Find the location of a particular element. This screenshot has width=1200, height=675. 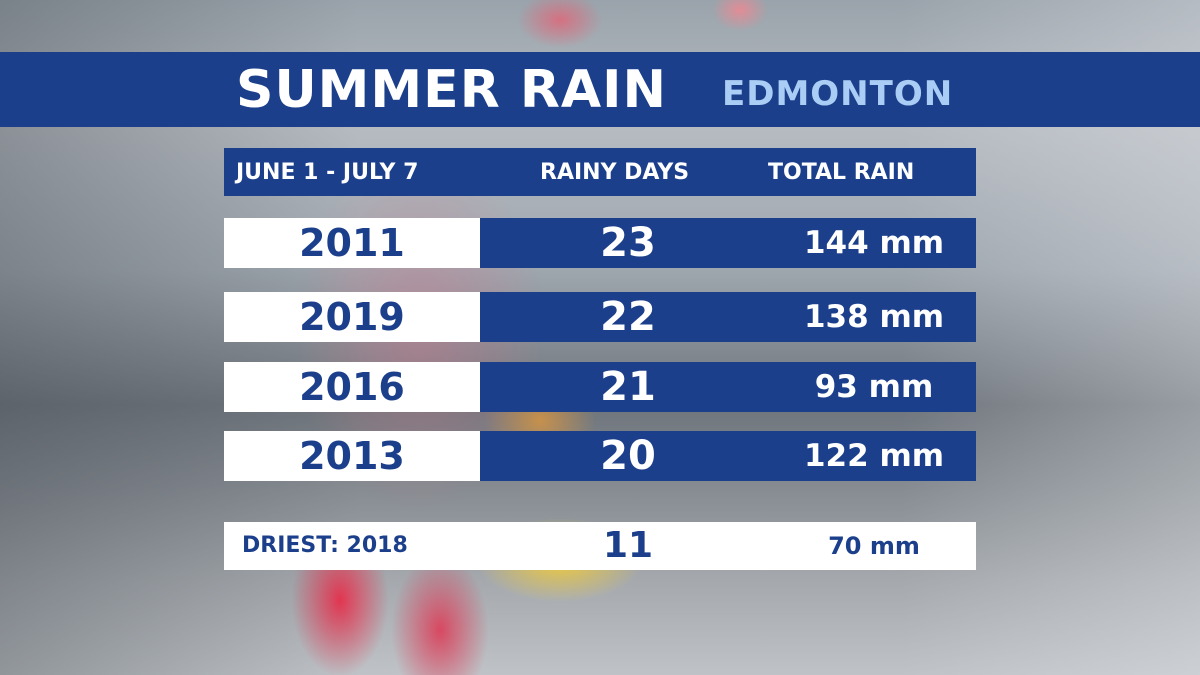

rainy-days-cell: 23 is located at coordinates (628, 243).